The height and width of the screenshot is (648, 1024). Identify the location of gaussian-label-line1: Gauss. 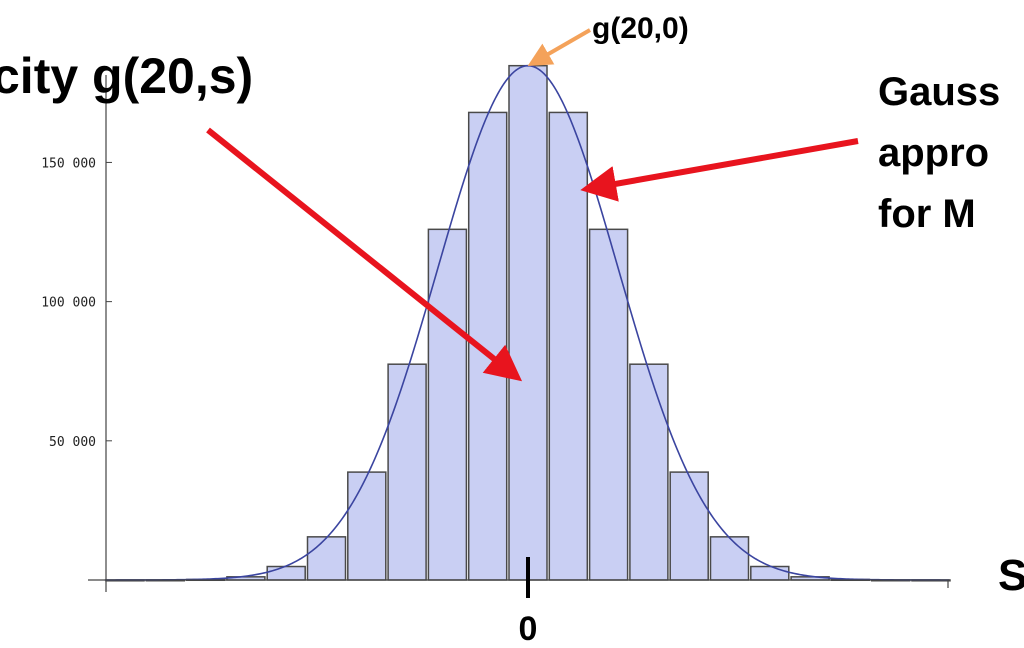
(939, 92).